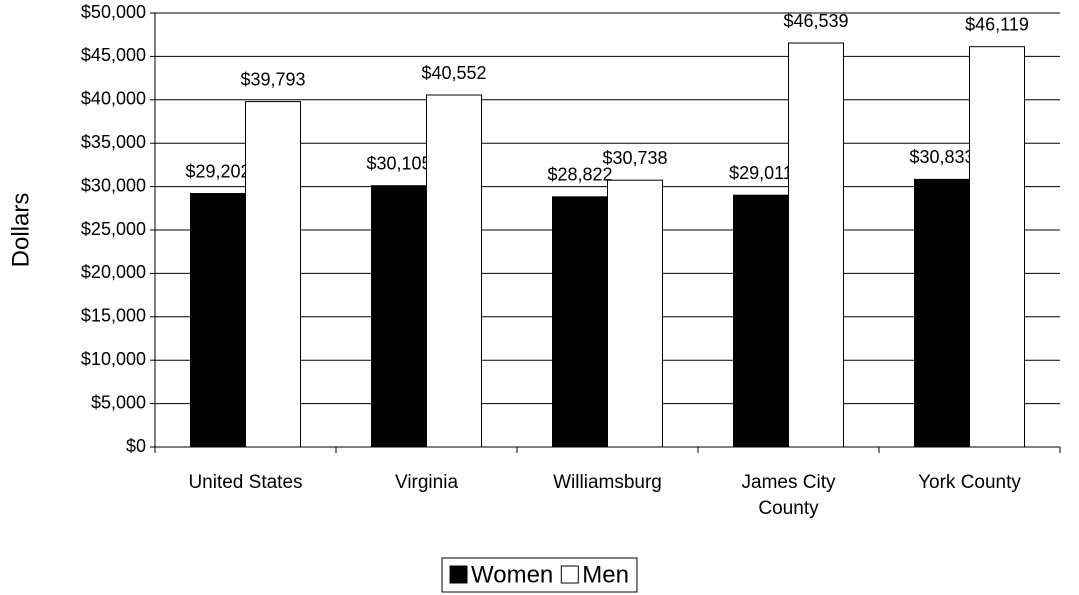 Image resolution: width=1079 pixels, height=595 pixels. What do you see at coordinates (113, 99) in the screenshot?
I see `y-tick-label: $40,000` at bounding box center [113, 99].